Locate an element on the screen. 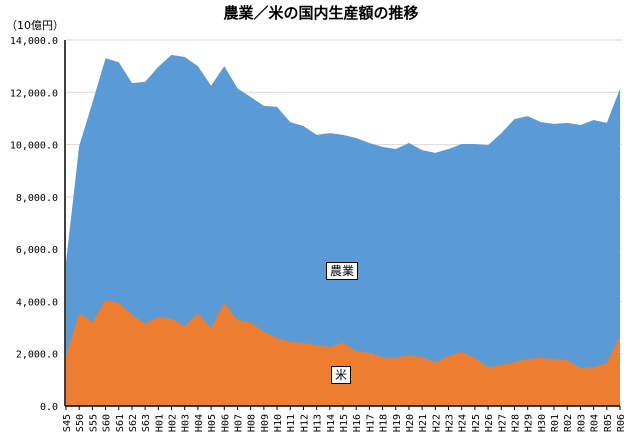  x-tick-label: H07 is located at coordinates (238, 423).